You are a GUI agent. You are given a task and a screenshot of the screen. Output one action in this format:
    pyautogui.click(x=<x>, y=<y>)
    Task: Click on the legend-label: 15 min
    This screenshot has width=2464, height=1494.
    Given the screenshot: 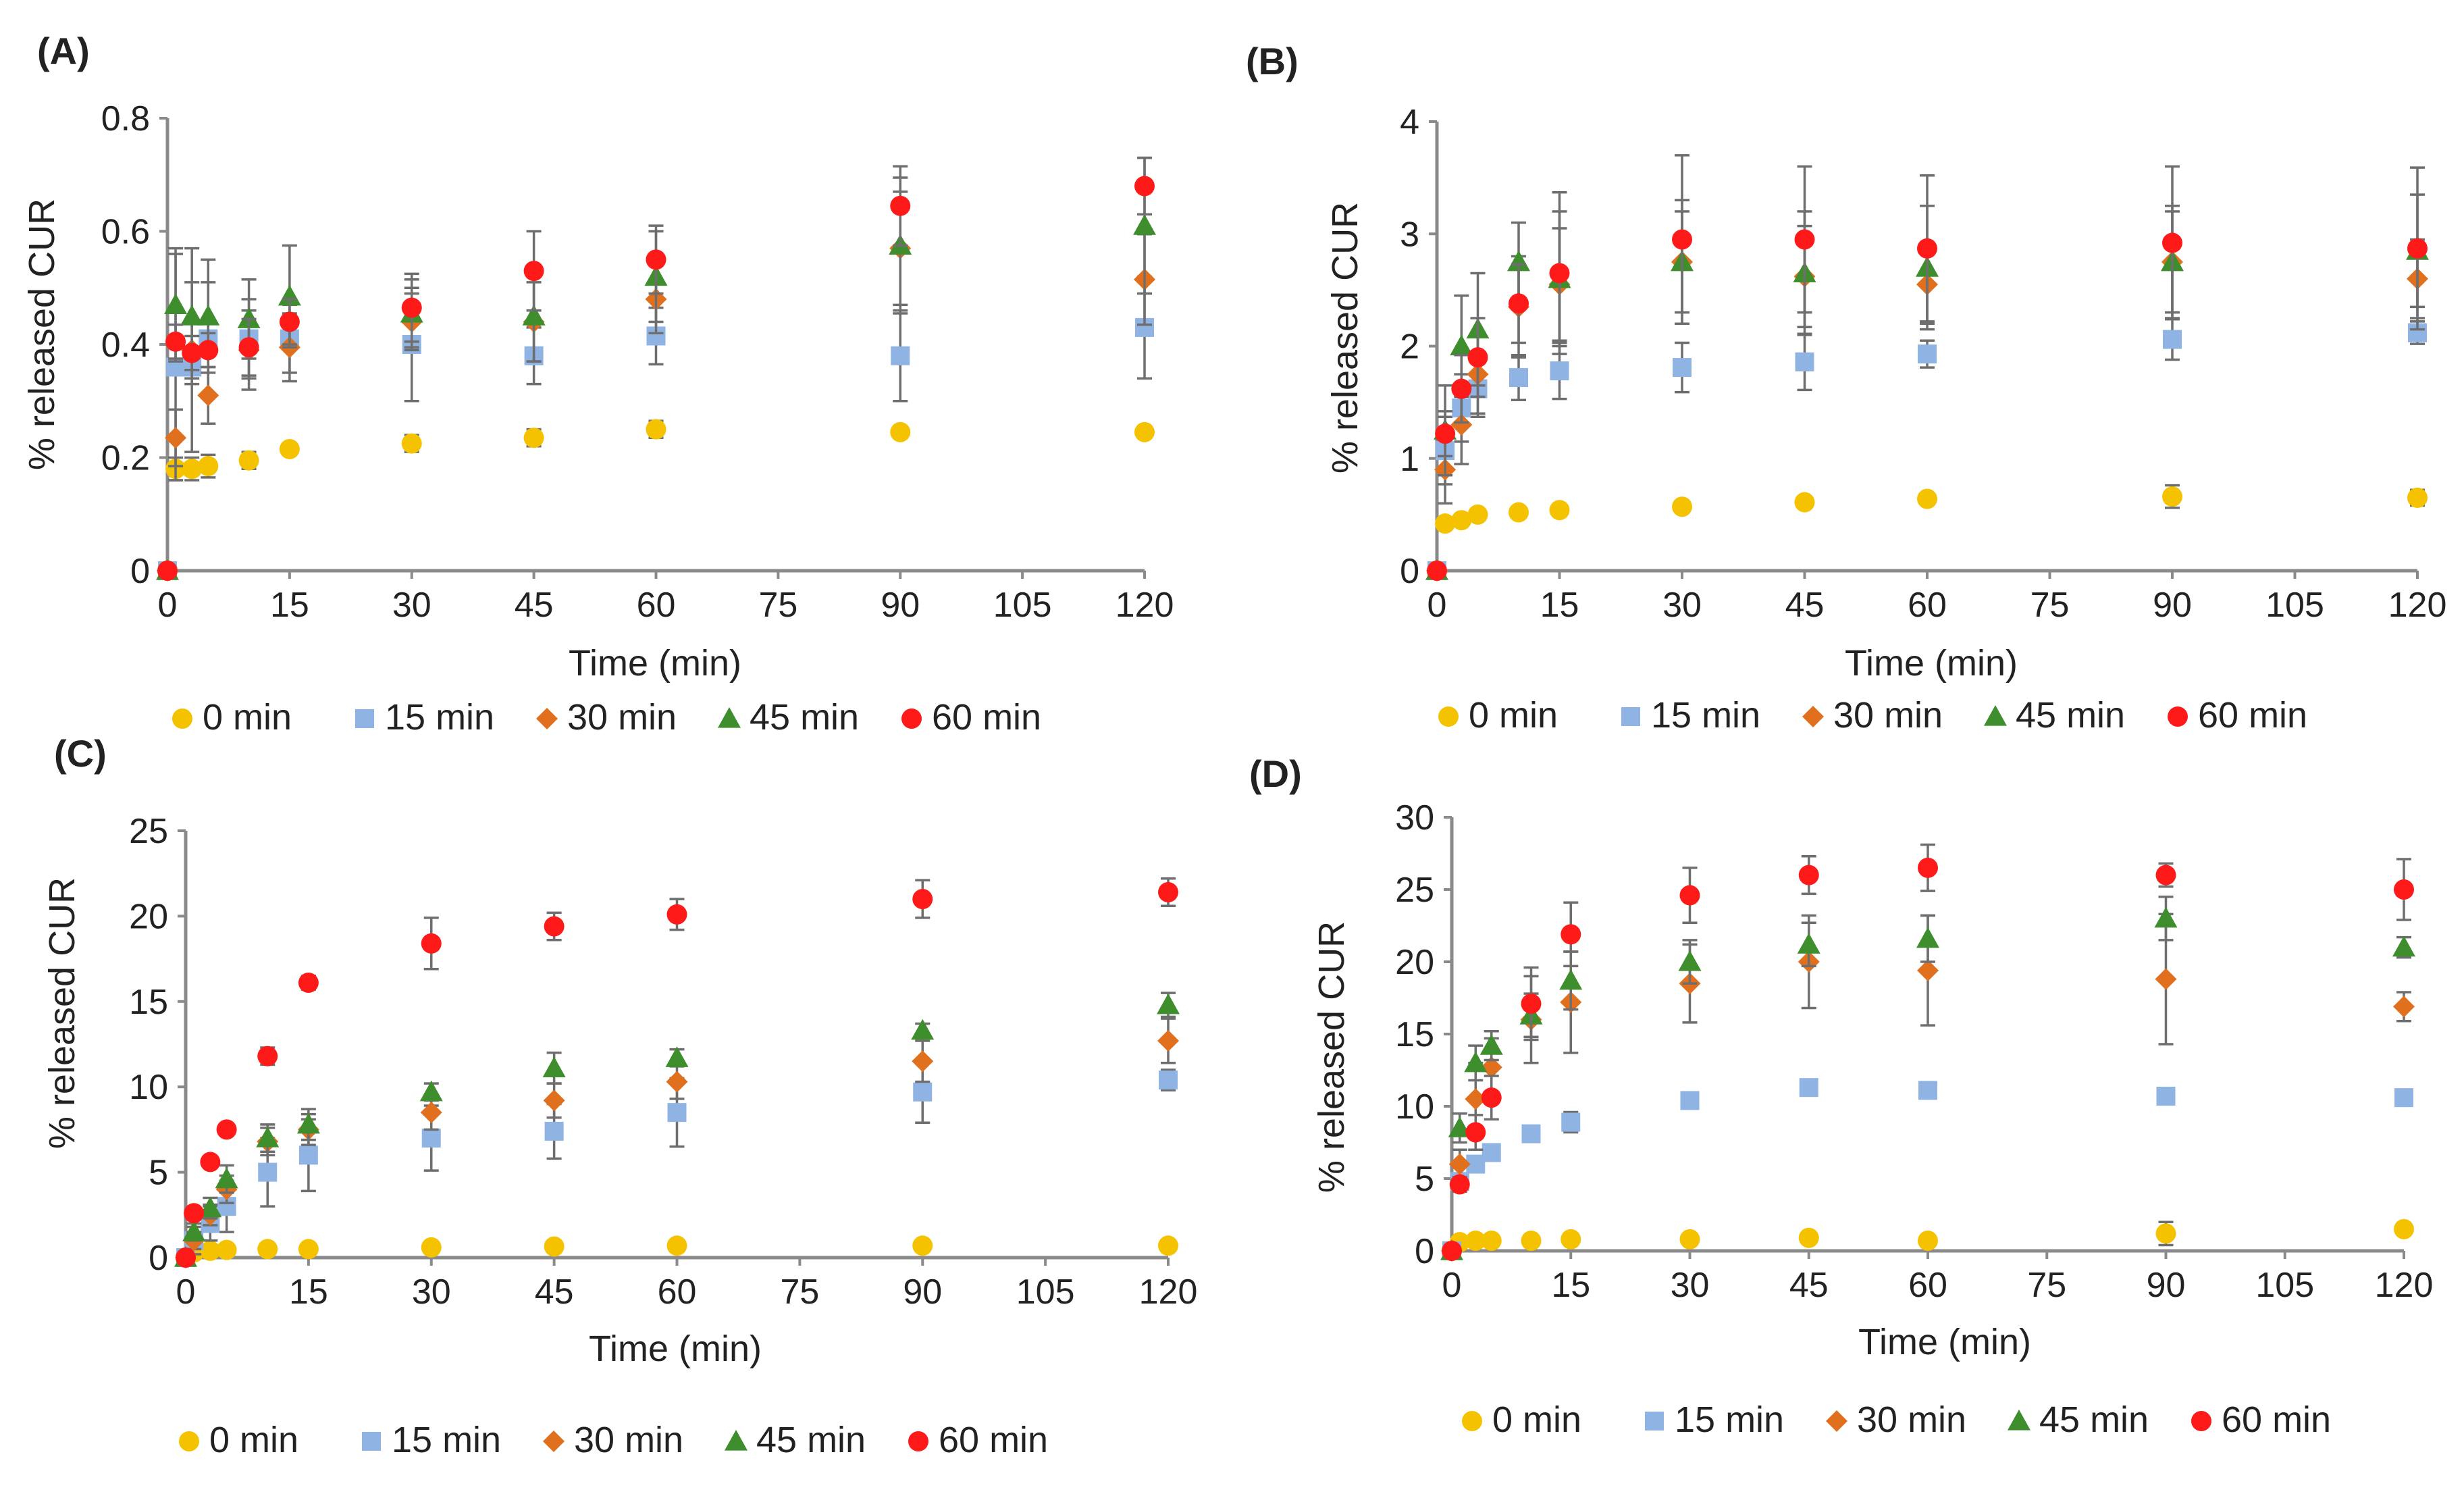 What is the action you would take?
    pyautogui.click(x=1729, y=1420)
    